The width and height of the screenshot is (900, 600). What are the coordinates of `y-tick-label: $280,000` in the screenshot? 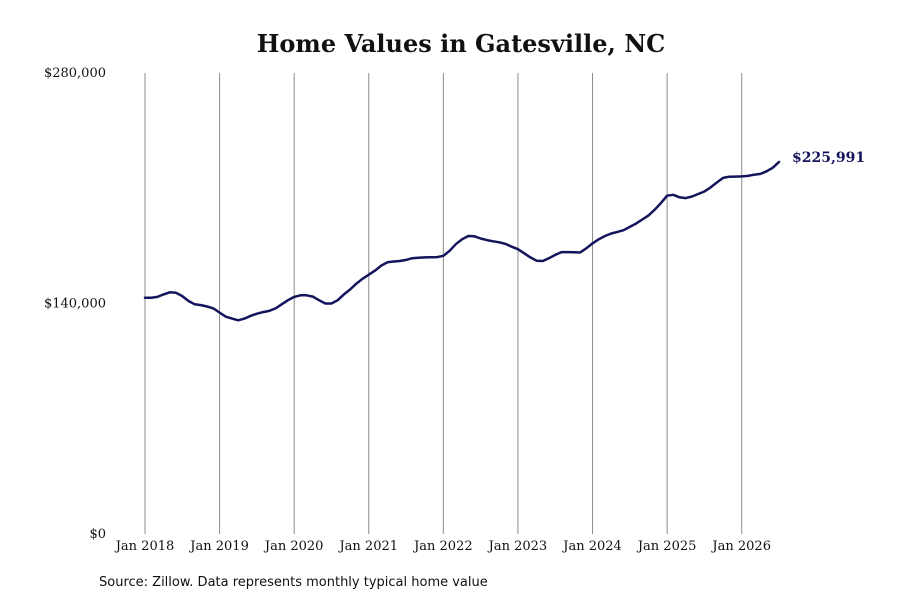 It's located at (75, 73).